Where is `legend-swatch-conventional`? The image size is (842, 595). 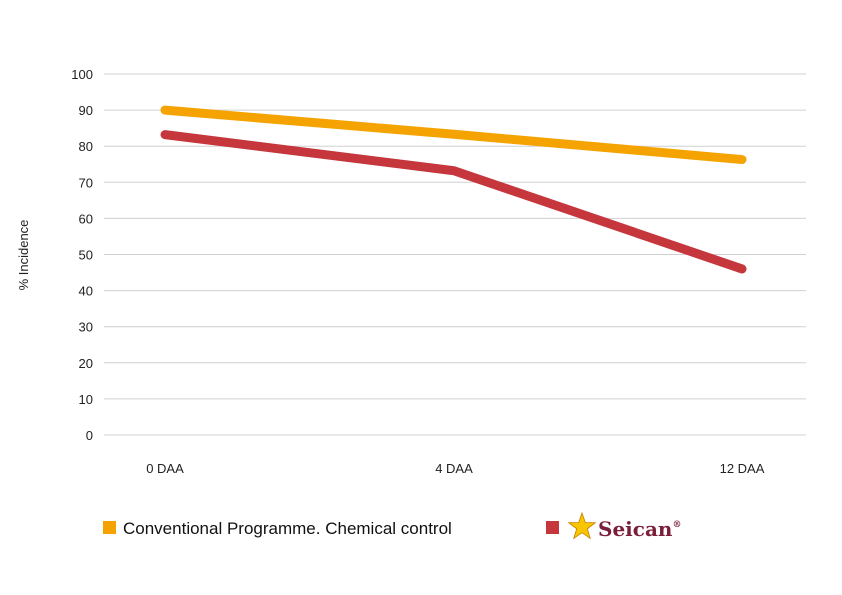 legend-swatch-conventional is located at coordinates (109, 527).